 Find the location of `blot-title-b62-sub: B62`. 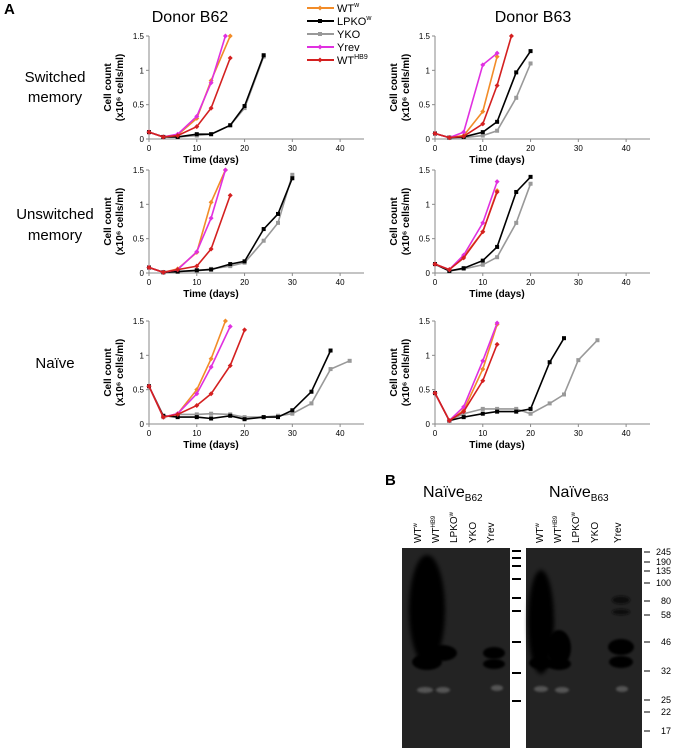

blot-title-b62-sub: B62 is located at coordinates (474, 498).